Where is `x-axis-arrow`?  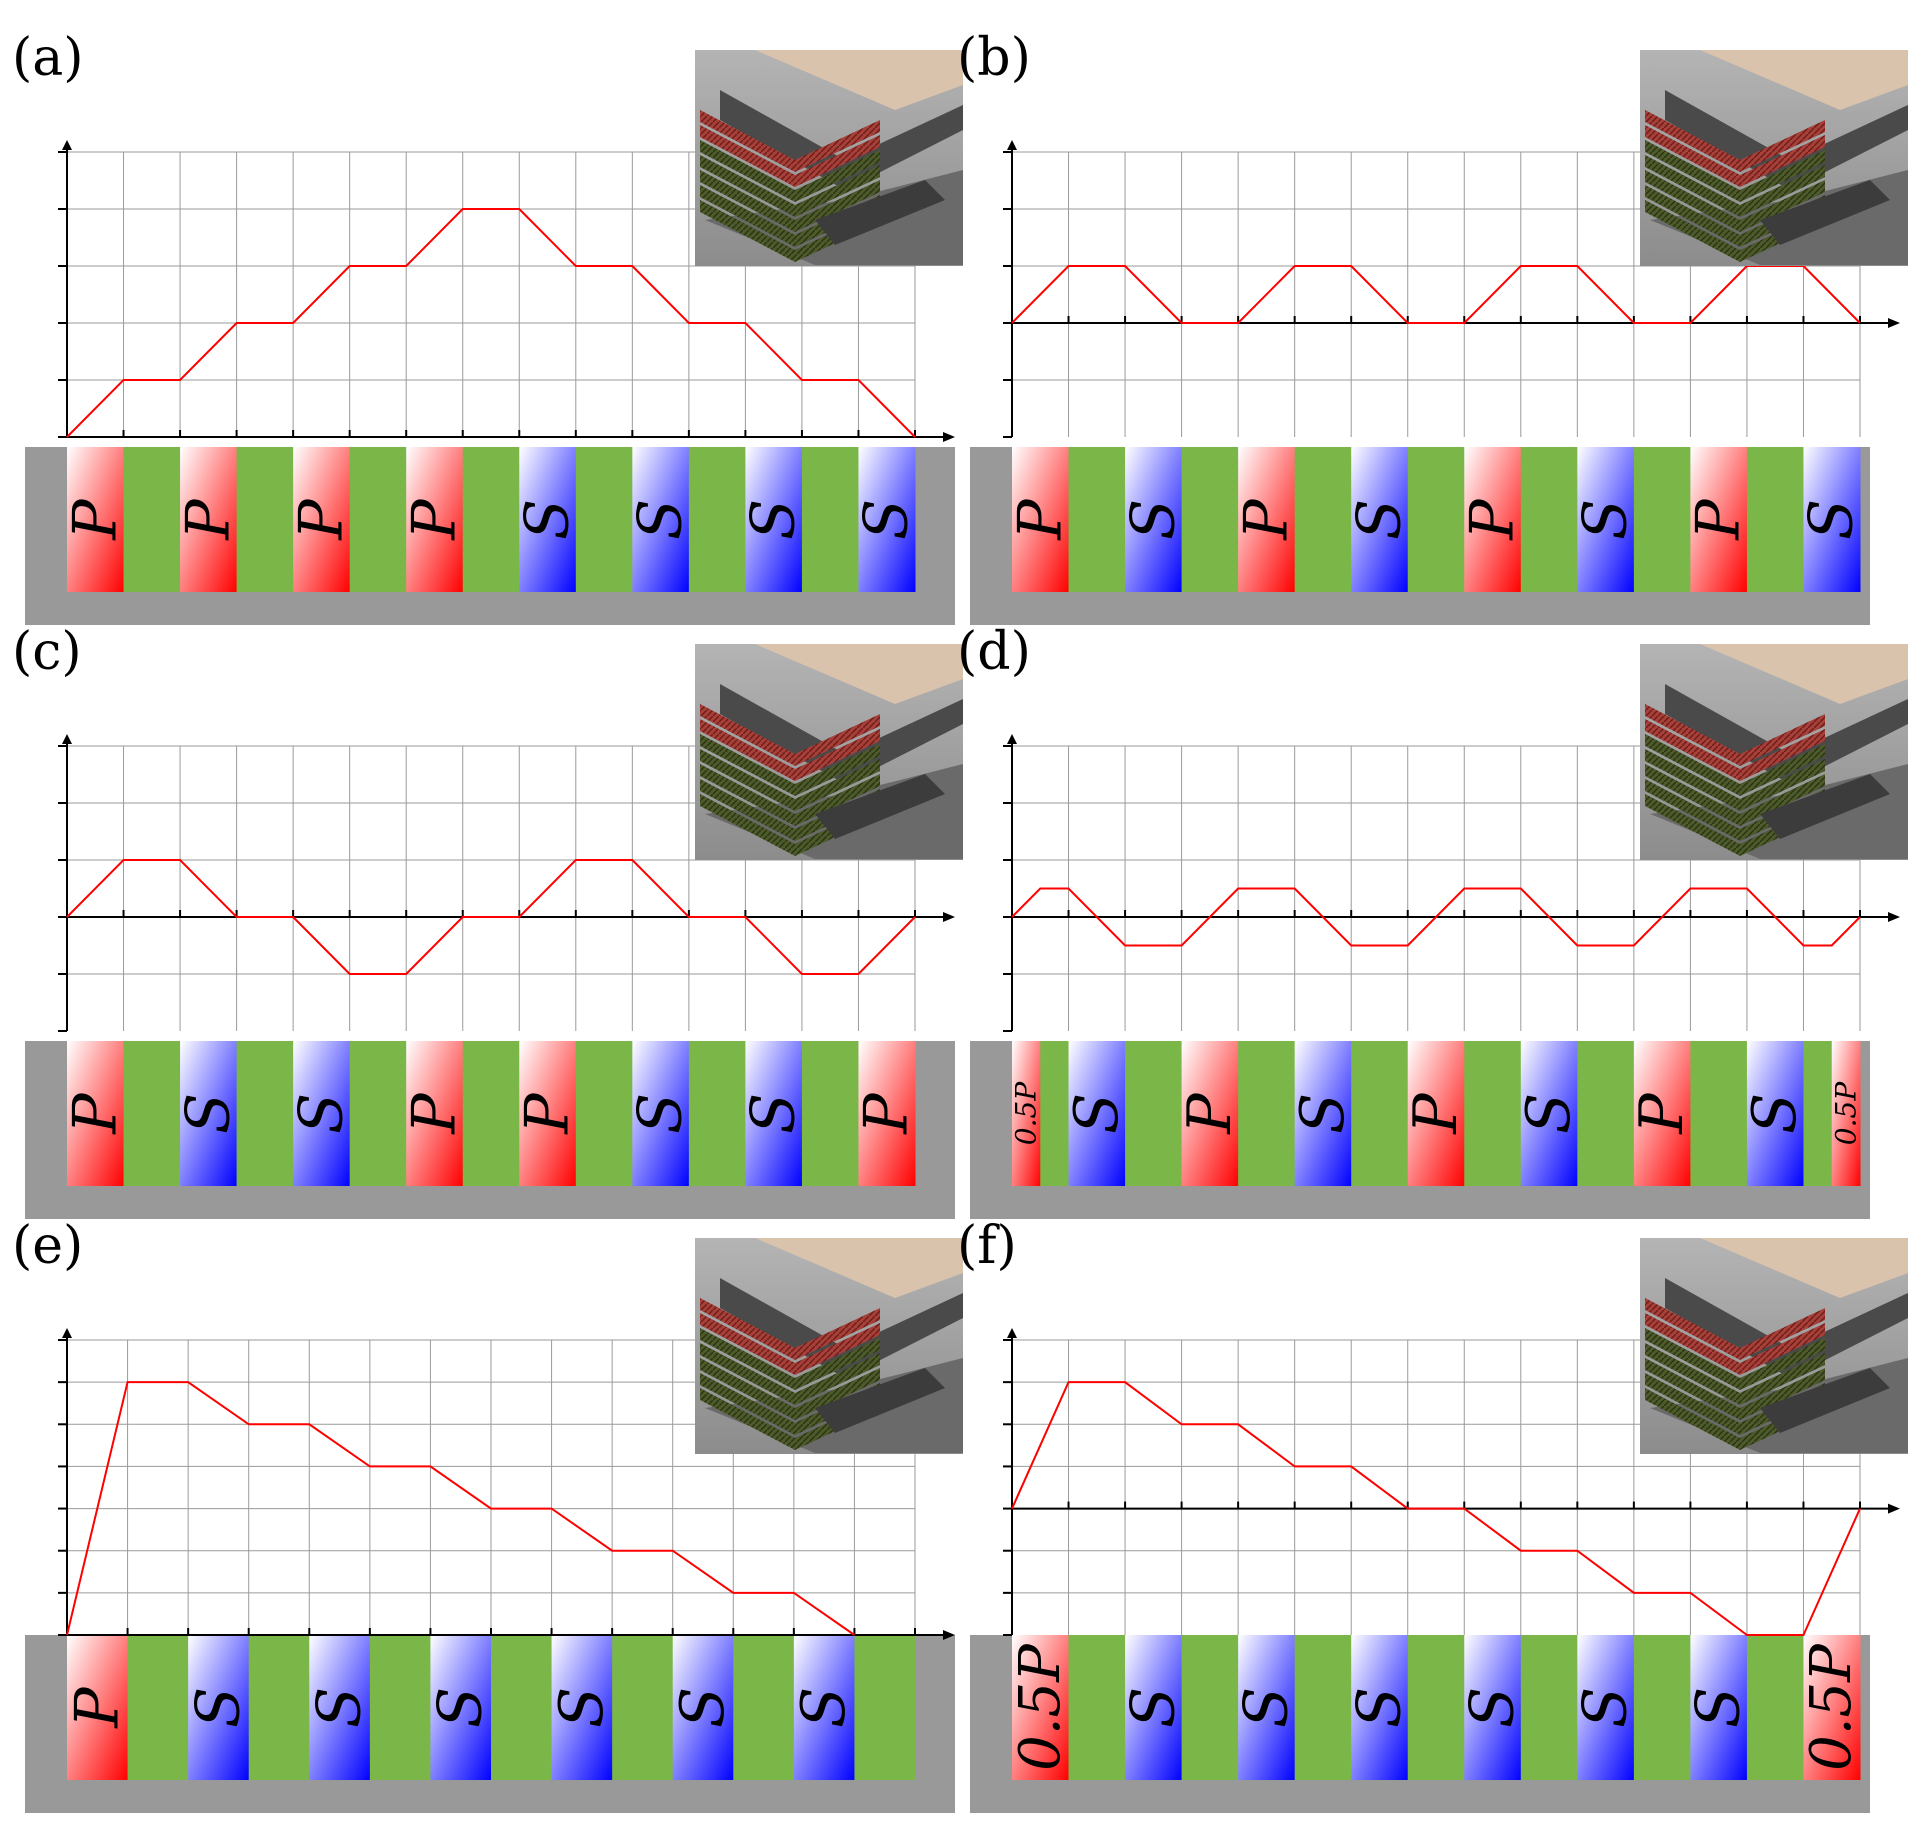 x-axis-arrow is located at coordinates (949, 1635).